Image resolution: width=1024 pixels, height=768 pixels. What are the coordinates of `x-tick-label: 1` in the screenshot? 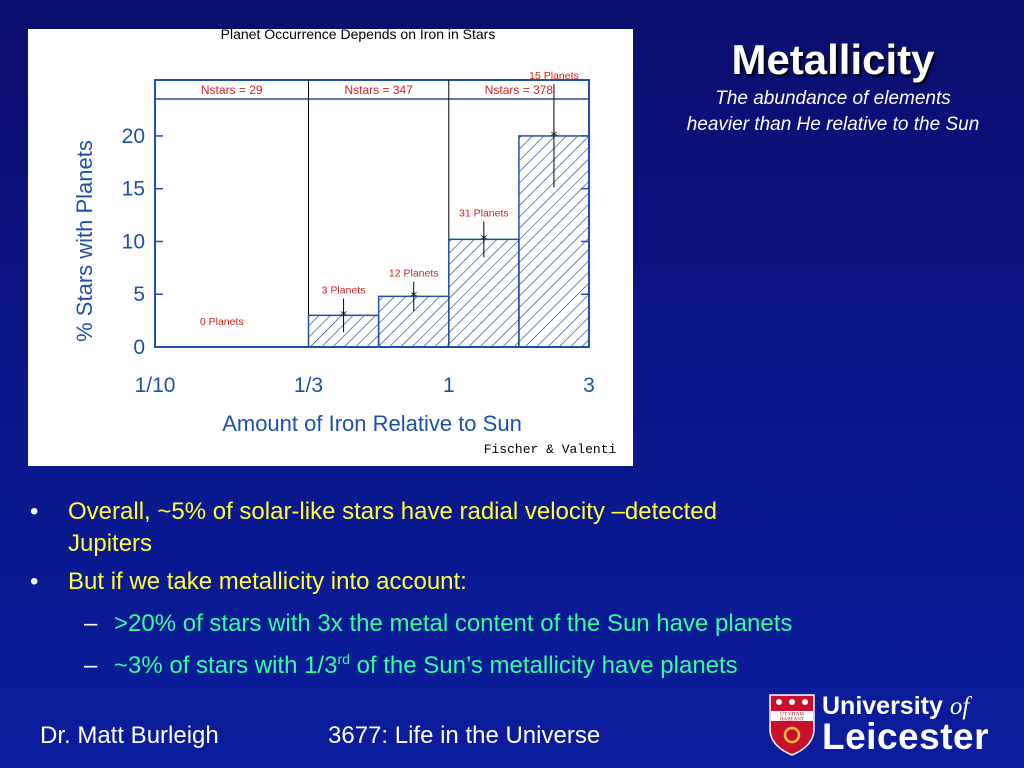 It's located at (449, 385).